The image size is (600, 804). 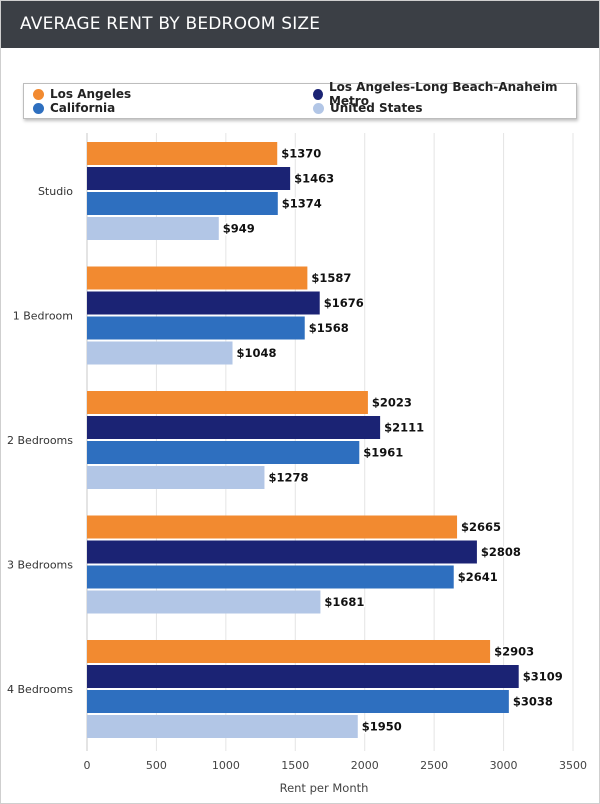 What do you see at coordinates (314, 179) in the screenshot?
I see `data-label: $1463` at bounding box center [314, 179].